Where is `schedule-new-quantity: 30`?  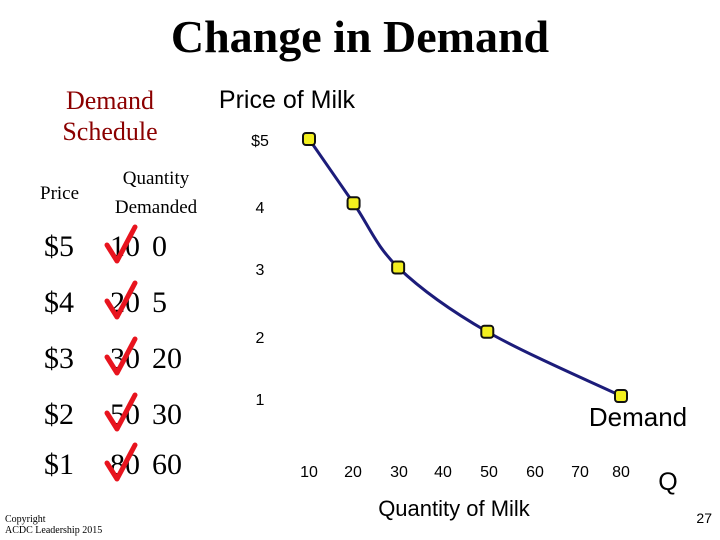
schedule-new-quantity: 30 is located at coordinates (167, 414).